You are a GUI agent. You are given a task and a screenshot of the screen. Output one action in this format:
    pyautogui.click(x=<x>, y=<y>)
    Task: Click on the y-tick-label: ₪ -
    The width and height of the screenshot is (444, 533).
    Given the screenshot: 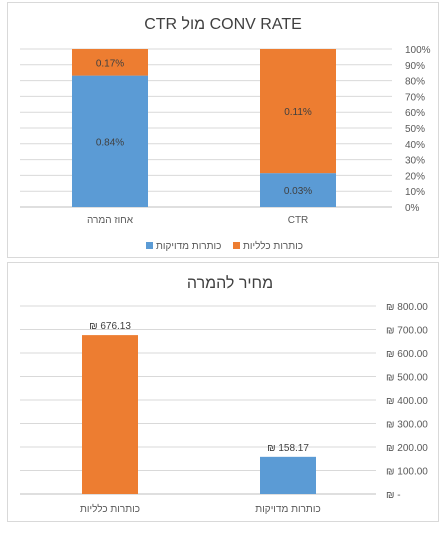 What is the action you would take?
    pyautogui.click(x=393, y=495)
    